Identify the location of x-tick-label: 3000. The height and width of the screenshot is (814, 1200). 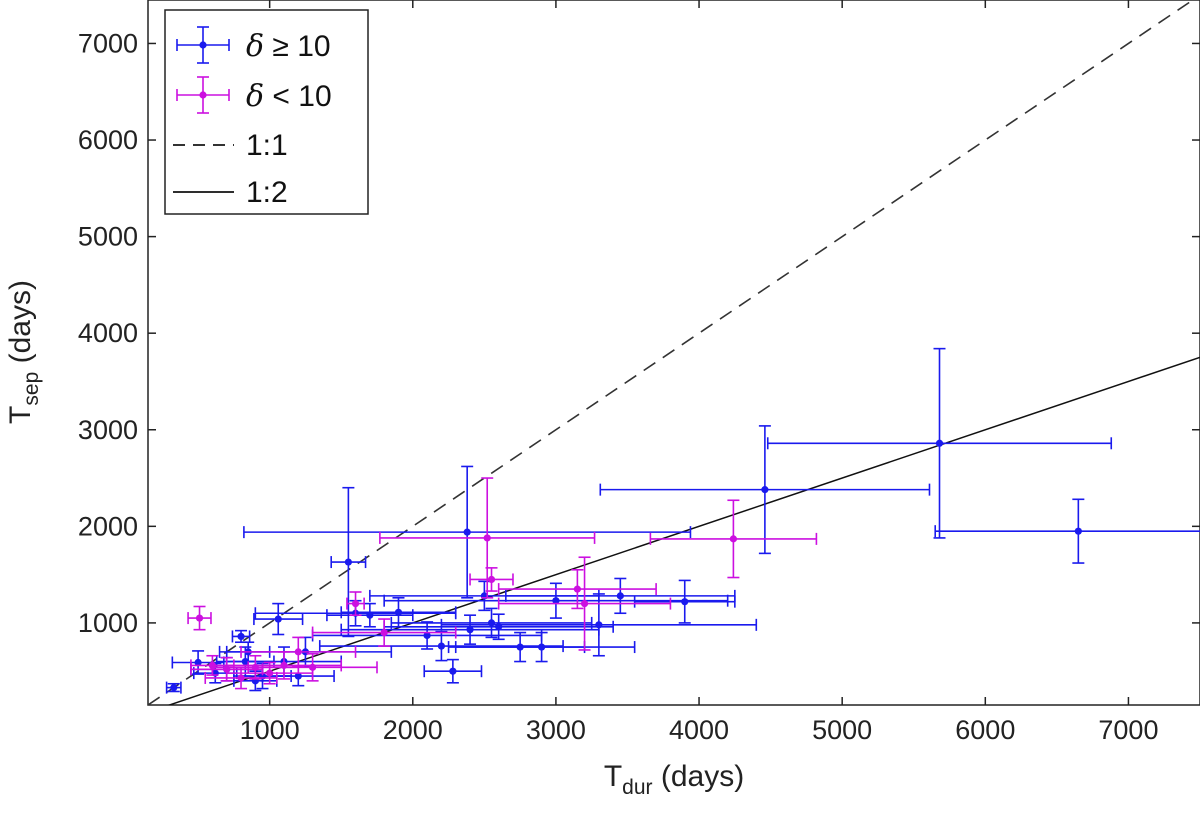
(556, 730).